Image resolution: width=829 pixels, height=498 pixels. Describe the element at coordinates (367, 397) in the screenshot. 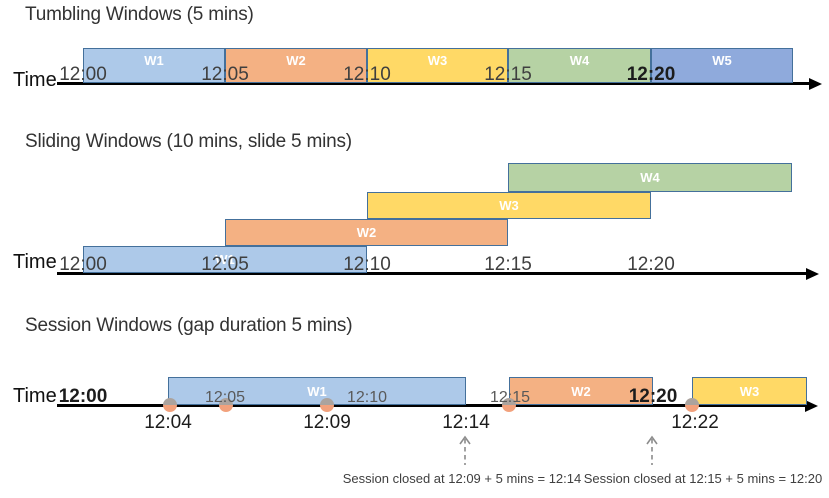

I see `tick-label-session-1210: 12:10` at that location.